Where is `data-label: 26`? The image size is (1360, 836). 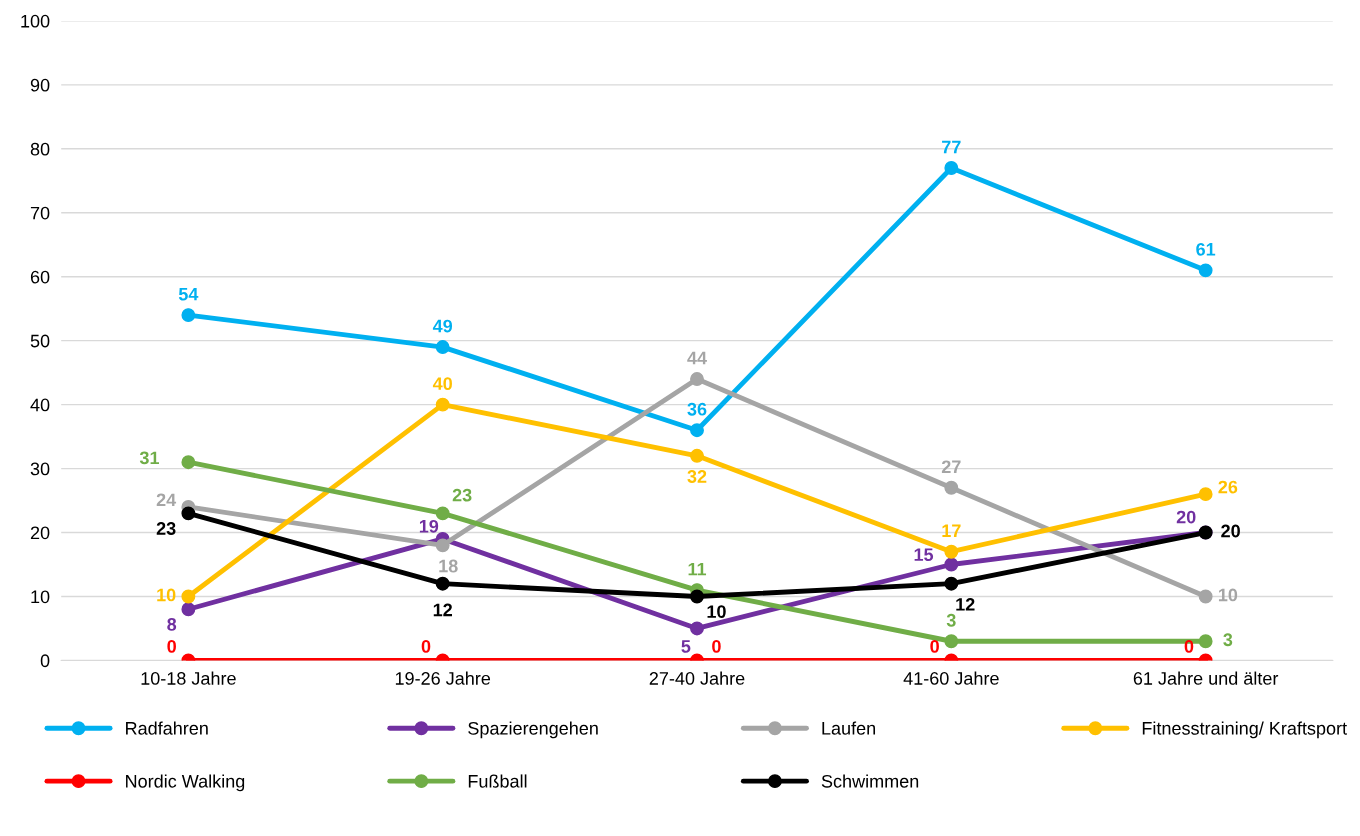
data-label: 26 is located at coordinates (1228, 487).